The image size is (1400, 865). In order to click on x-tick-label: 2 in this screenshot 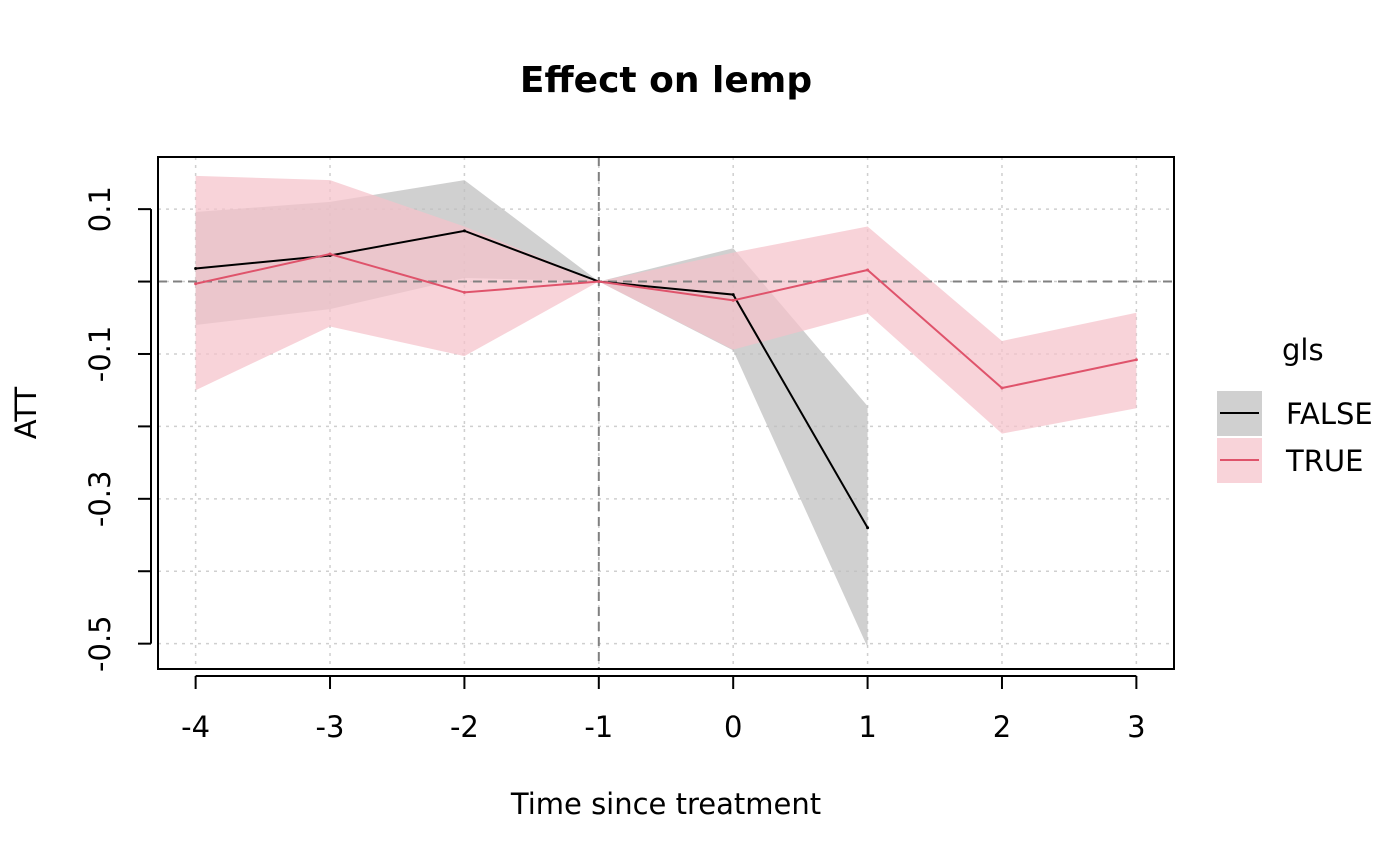, I will do `click(1002, 727)`.